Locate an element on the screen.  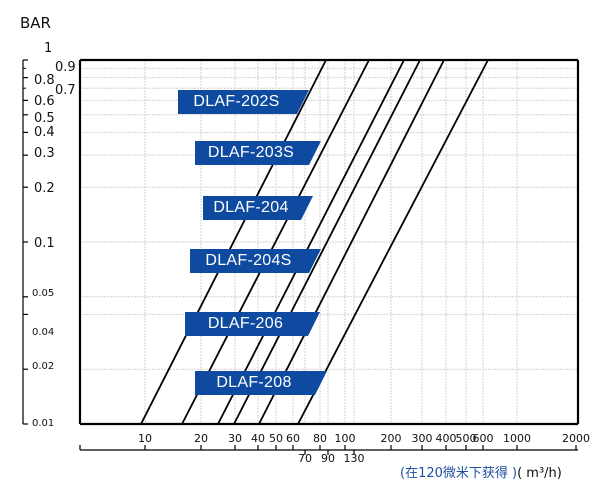
series-label-badge: DLAF-203S is located at coordinates (258, 153).